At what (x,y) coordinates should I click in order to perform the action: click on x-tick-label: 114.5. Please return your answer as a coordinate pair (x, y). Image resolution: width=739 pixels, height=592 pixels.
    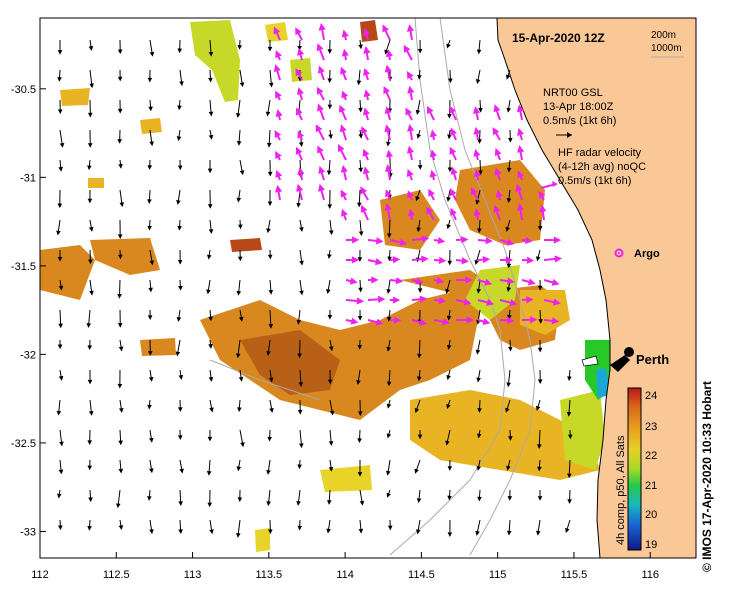
    Looking at the image, I should click on (421, 575).